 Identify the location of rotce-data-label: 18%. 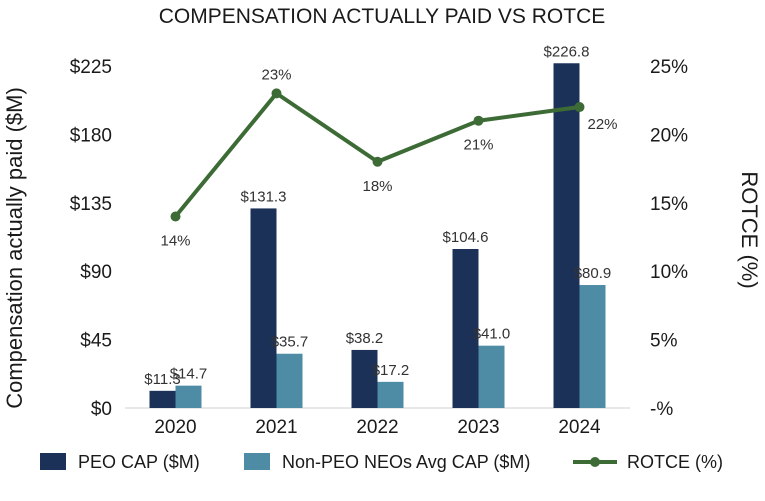
(377, 186).